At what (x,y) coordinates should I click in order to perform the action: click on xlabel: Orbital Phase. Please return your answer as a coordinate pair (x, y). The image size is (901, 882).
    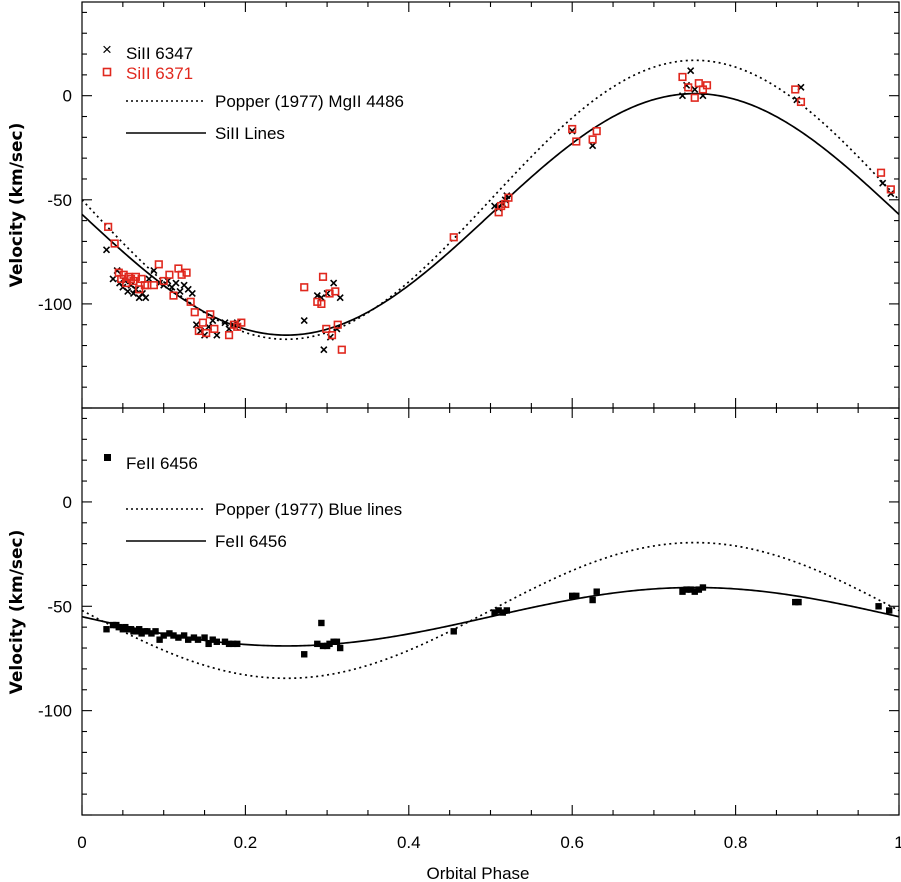
    Looking at the image, I should click on (478, 873).